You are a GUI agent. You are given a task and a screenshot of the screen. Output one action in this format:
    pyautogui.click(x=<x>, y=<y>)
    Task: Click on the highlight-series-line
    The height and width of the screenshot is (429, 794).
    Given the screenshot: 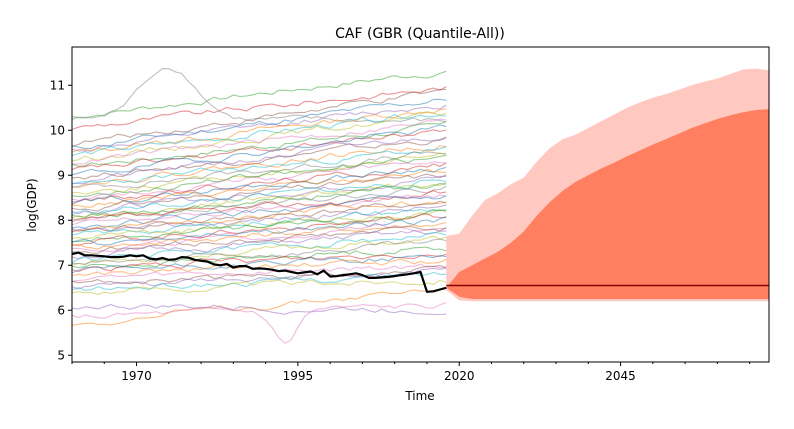 What is the action you would take?
    pyautogui.click(x=259, y=272)
    